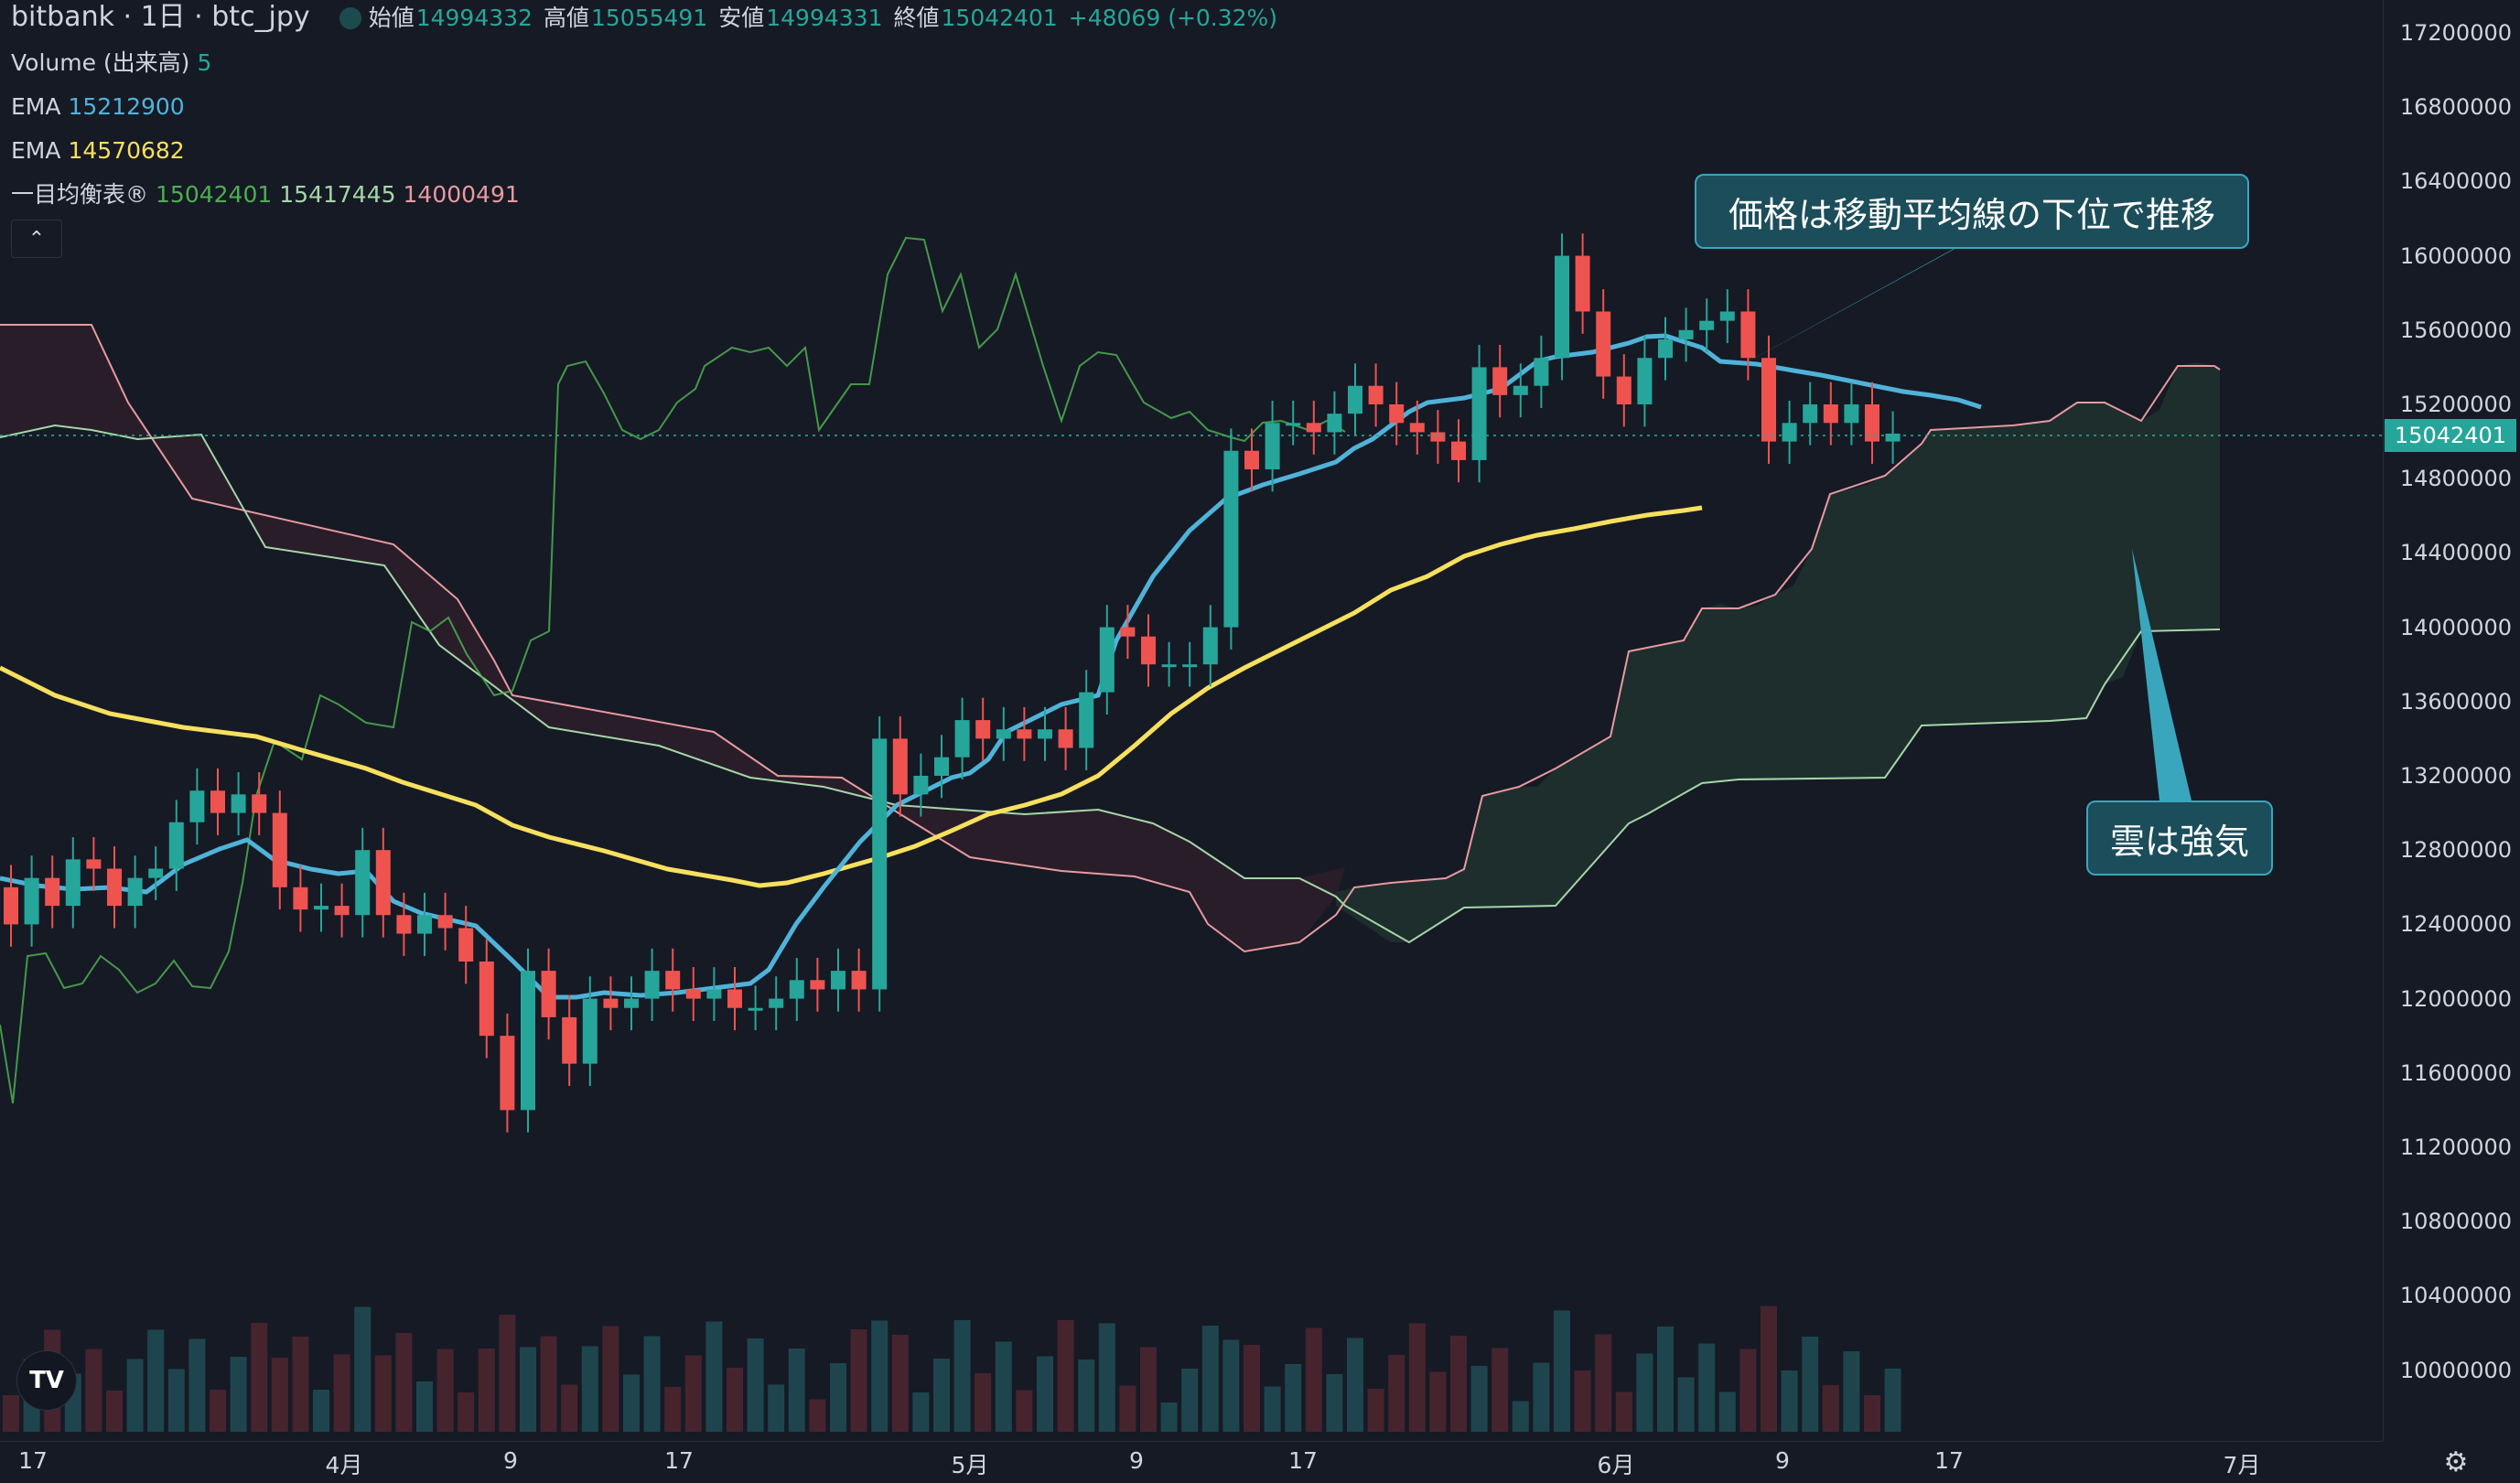  What do you see at coordinates (2179, 838) in the screenshot?
I see `callout-cloud-bullish: 雲は強気` at bounding box center [2179, 838].